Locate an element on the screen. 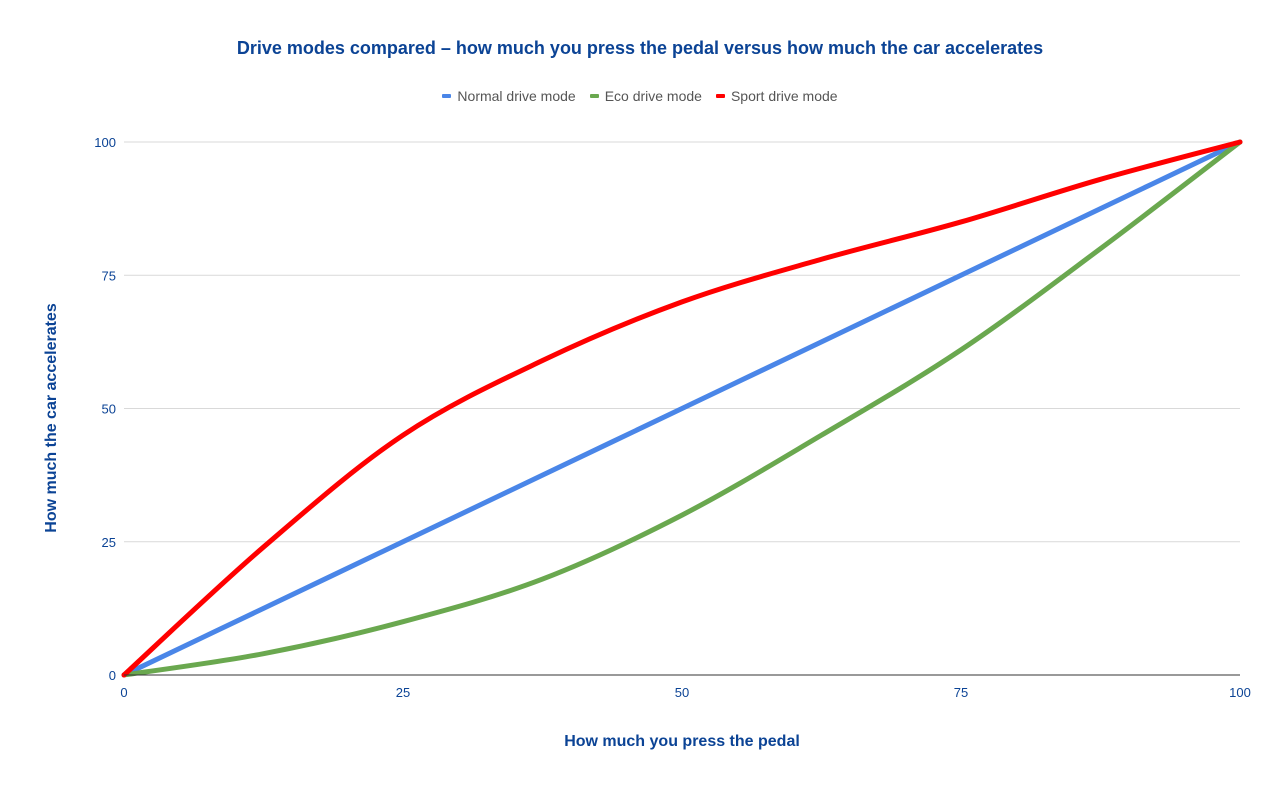  x-tick-label: 100 is located at coordinates (1240, 692).